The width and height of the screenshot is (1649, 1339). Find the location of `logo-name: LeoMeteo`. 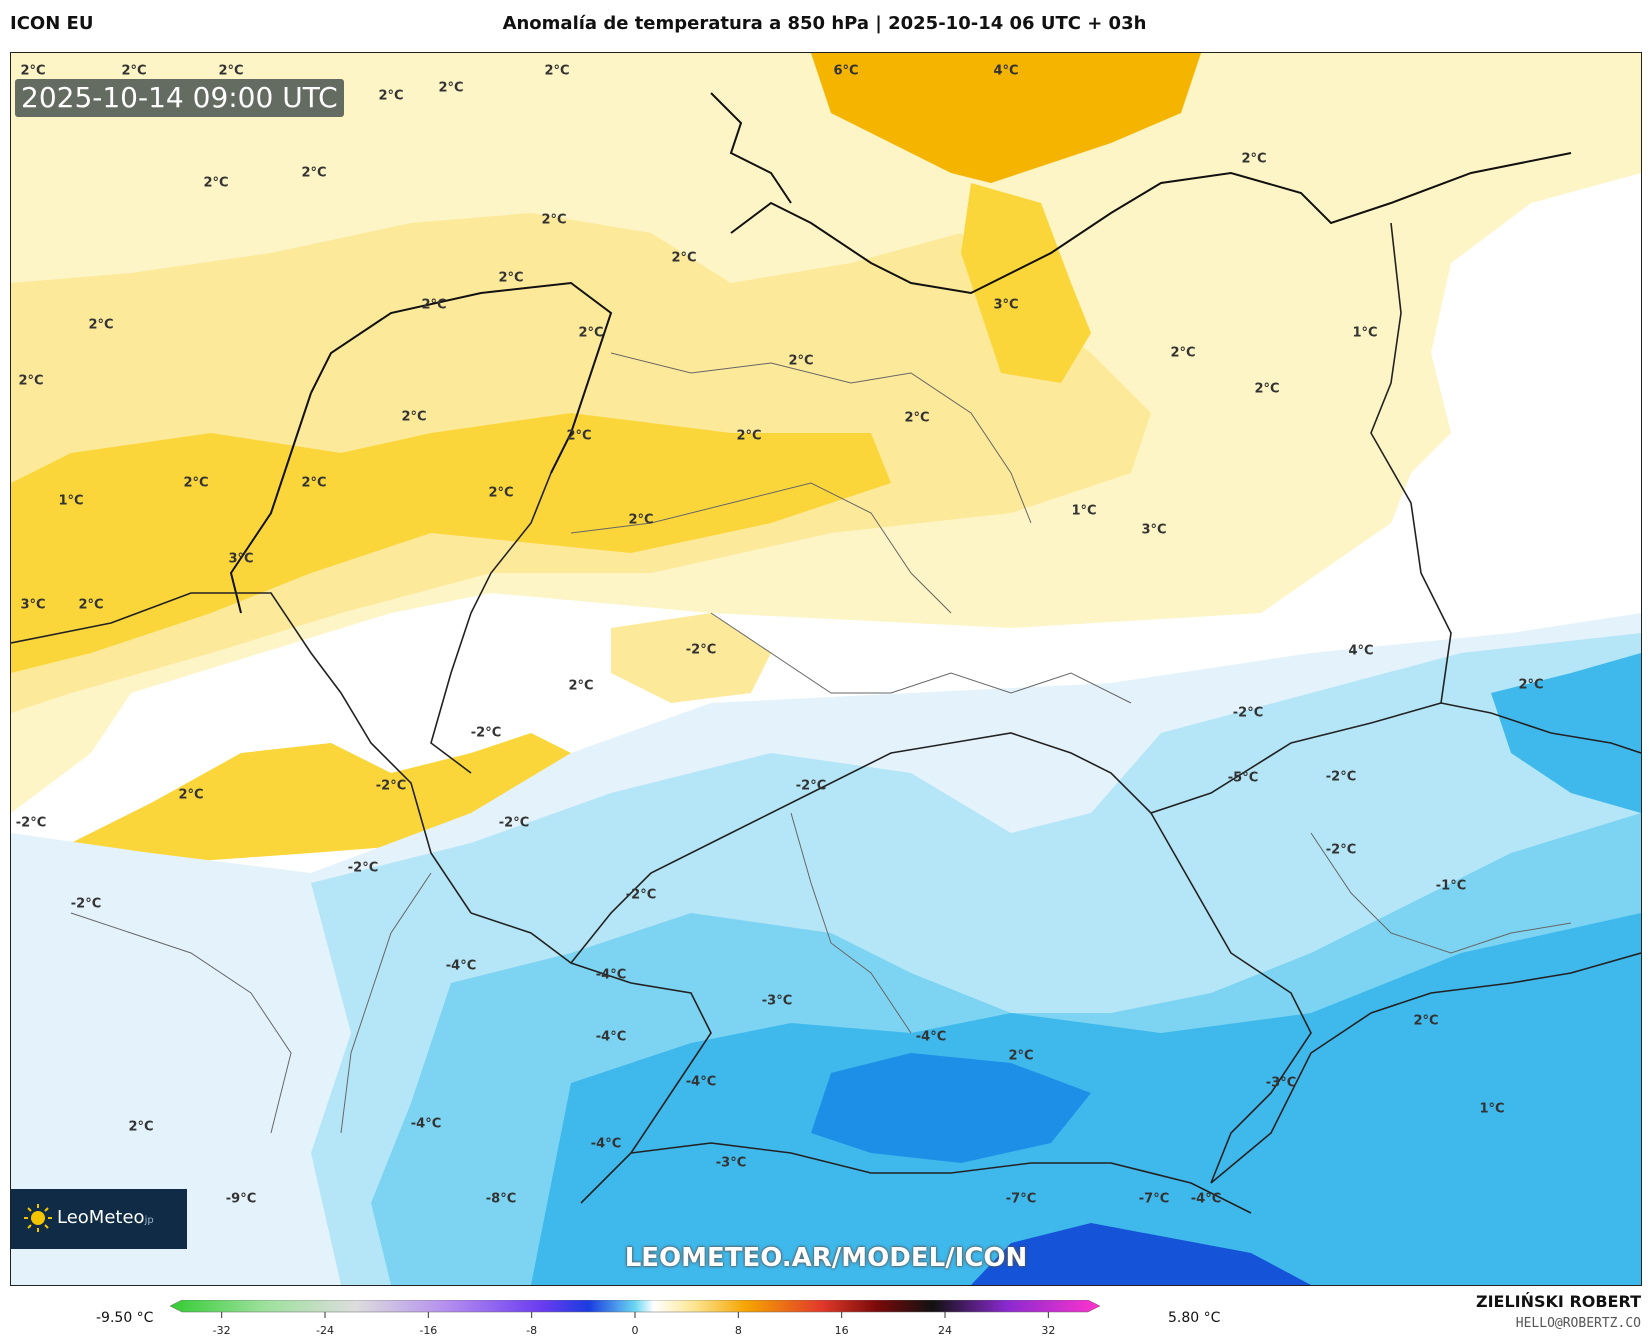

logo-name: LeoMeteo is located at coordinates (101, 1217).